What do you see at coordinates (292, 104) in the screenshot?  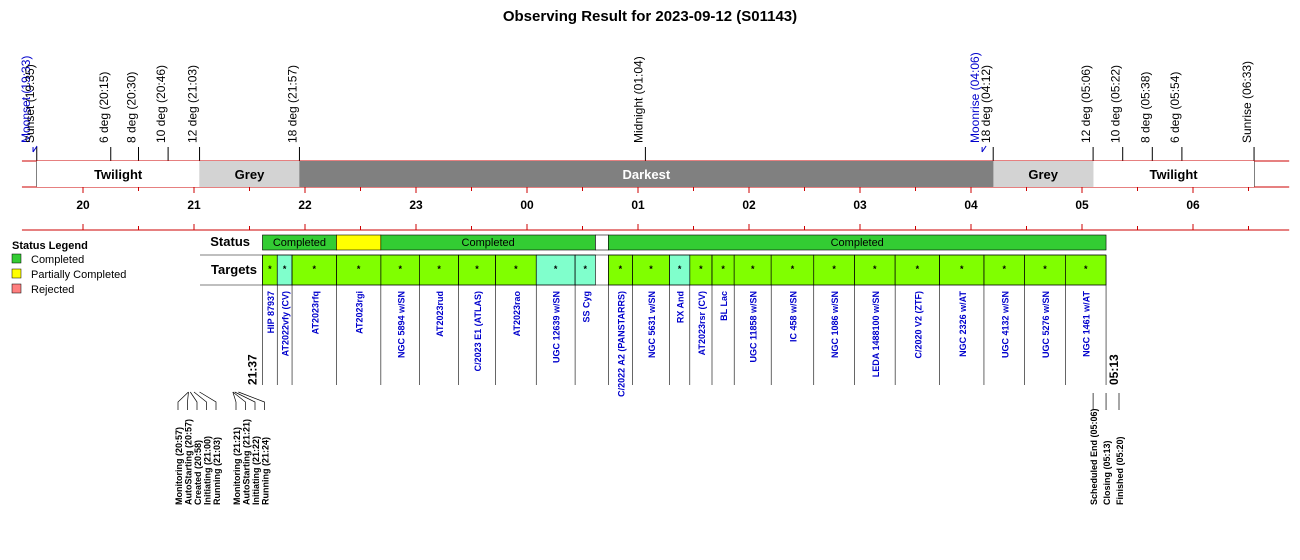 I see `event-label-6: 18 deg (21:57)` at bounding box center [292, 104].